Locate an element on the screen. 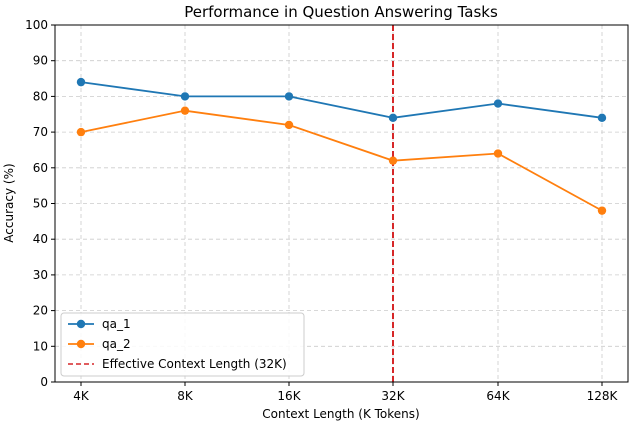 The width and height of the screenshot is (642, 424). y-tick-label: 40 is located at coordinates (40, 239).